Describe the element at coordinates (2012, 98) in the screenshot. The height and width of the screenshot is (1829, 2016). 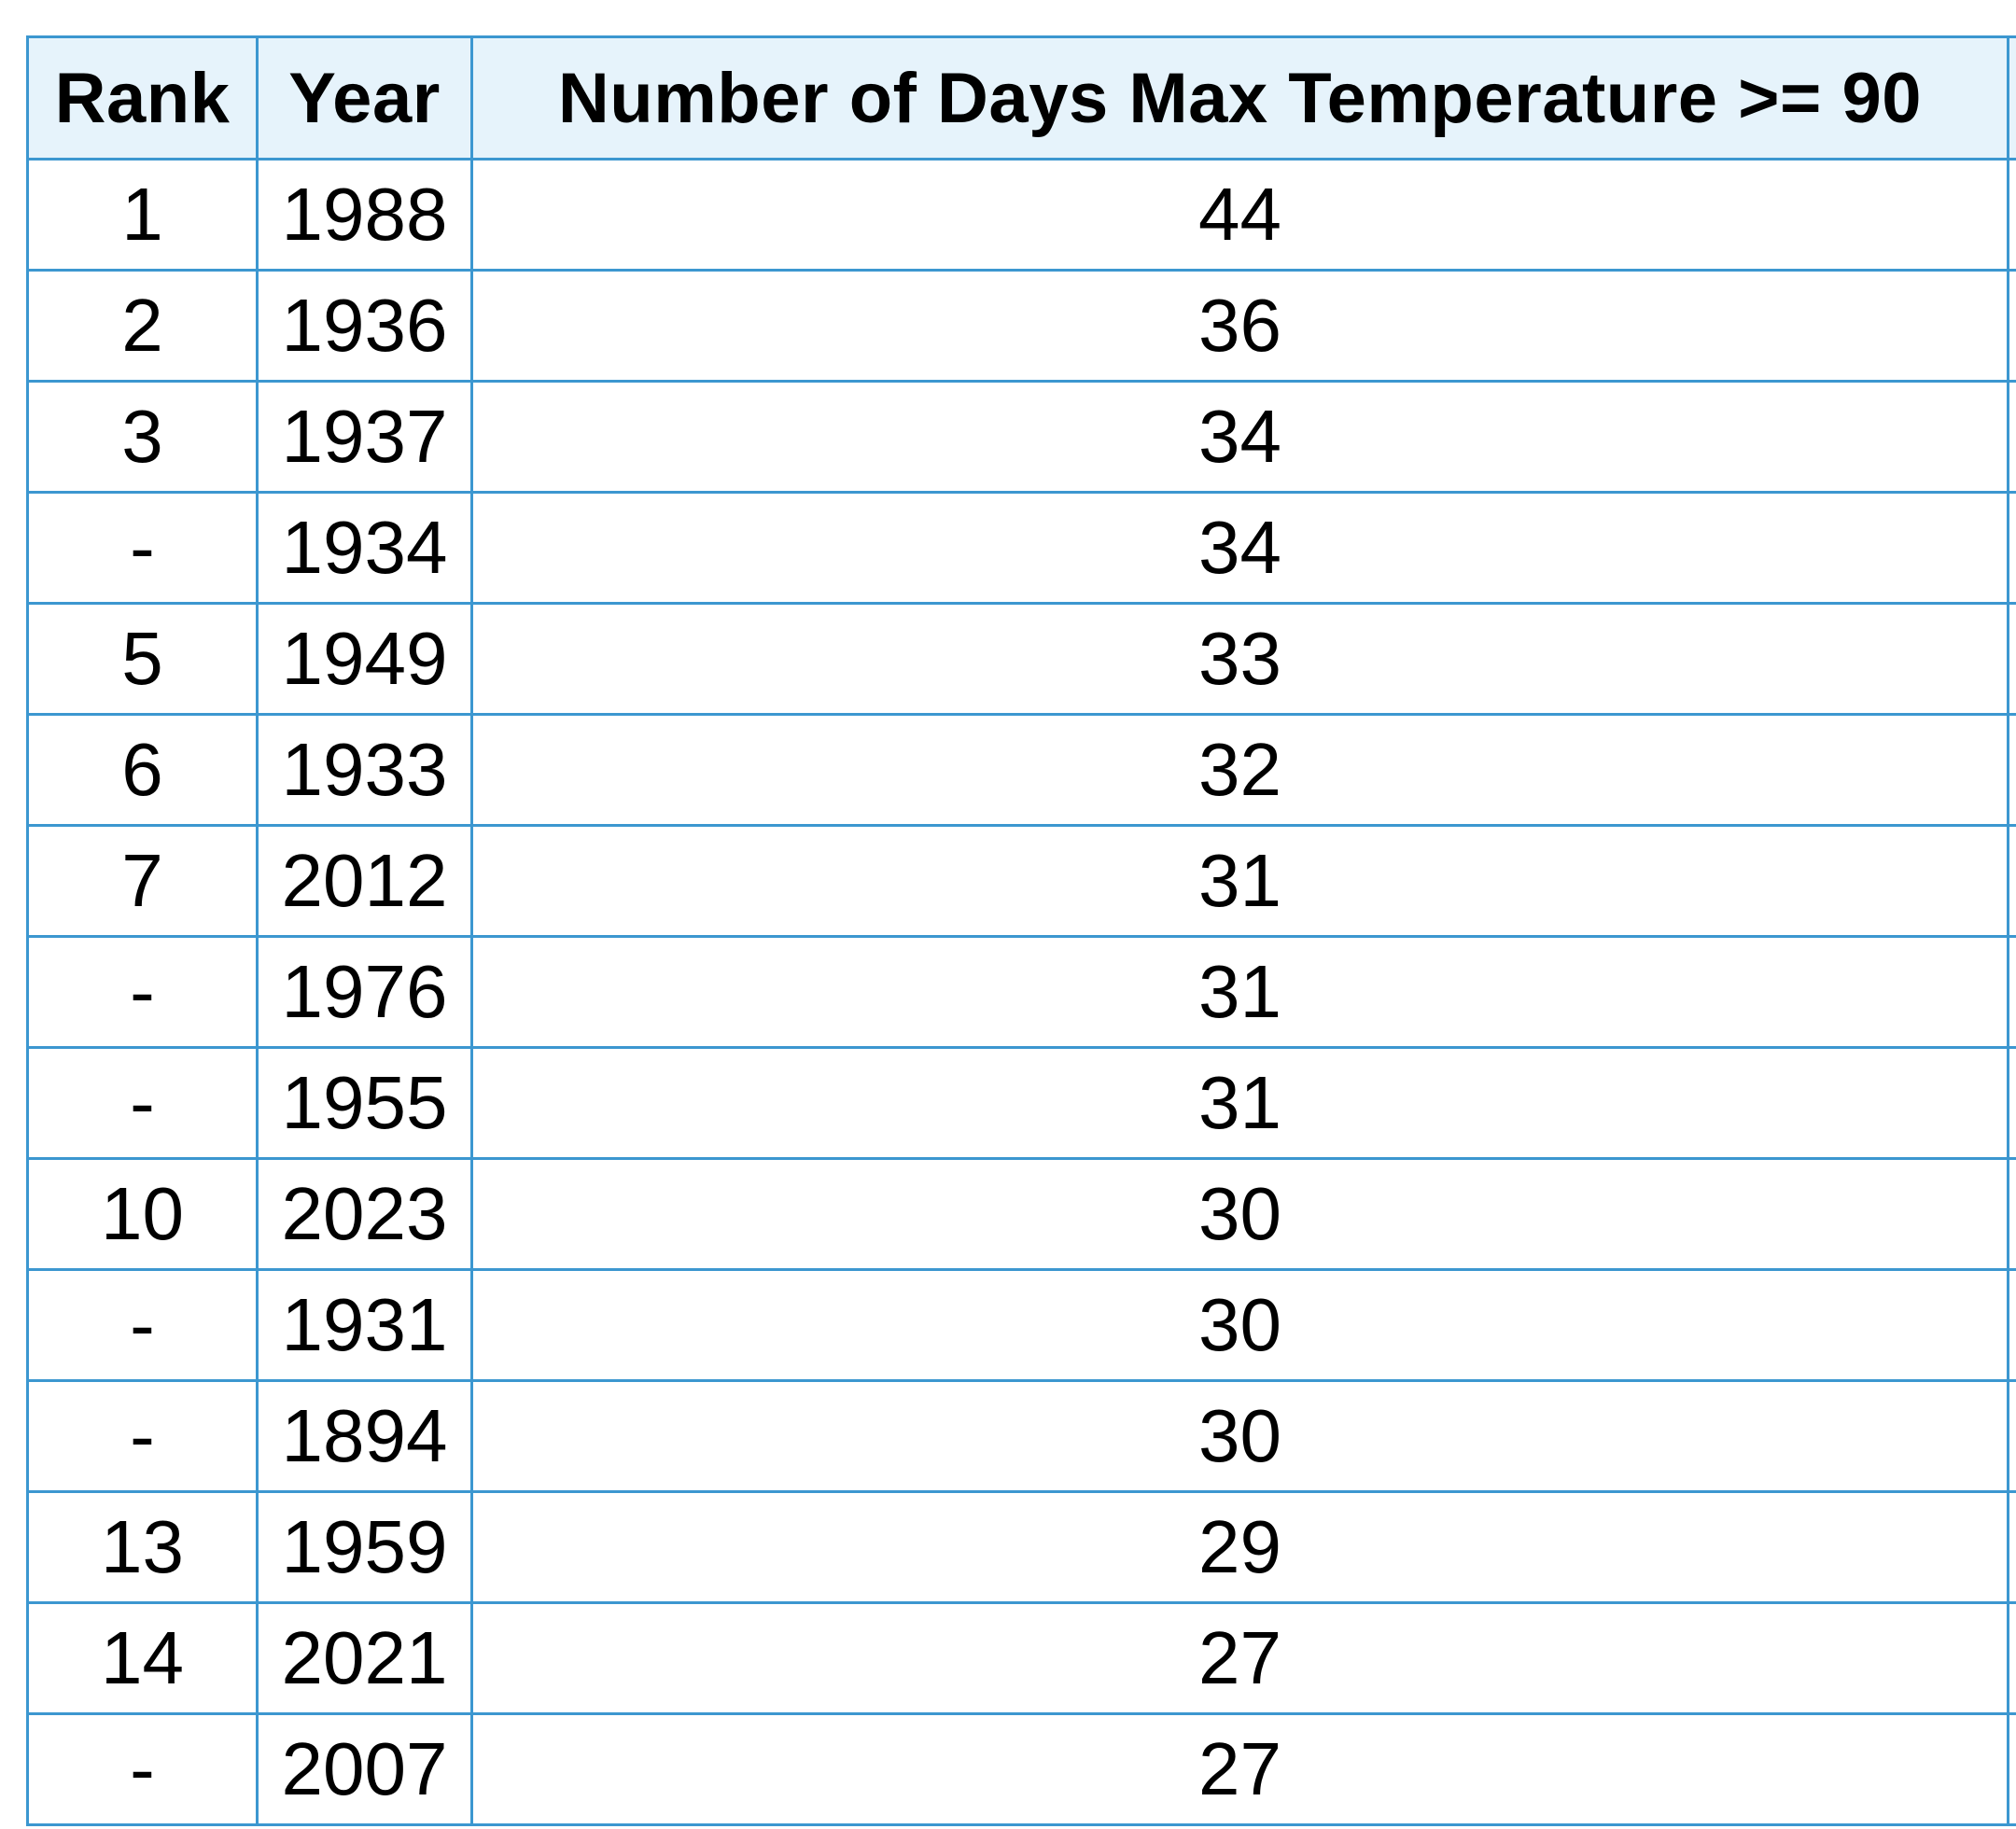
I see `column-header-clipped` at that location.